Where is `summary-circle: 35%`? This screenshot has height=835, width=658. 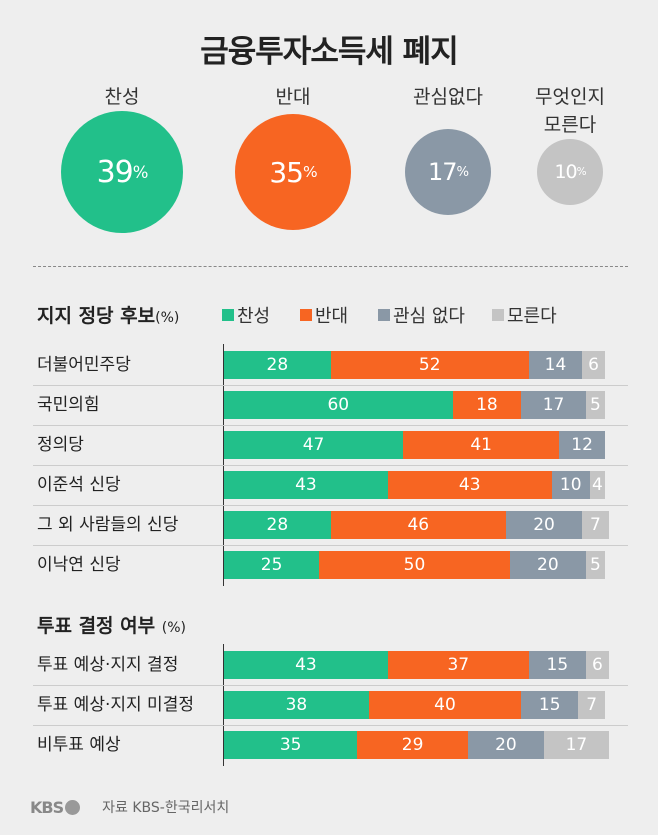 summary-circle: 35% is located at coordinates (293, 172).